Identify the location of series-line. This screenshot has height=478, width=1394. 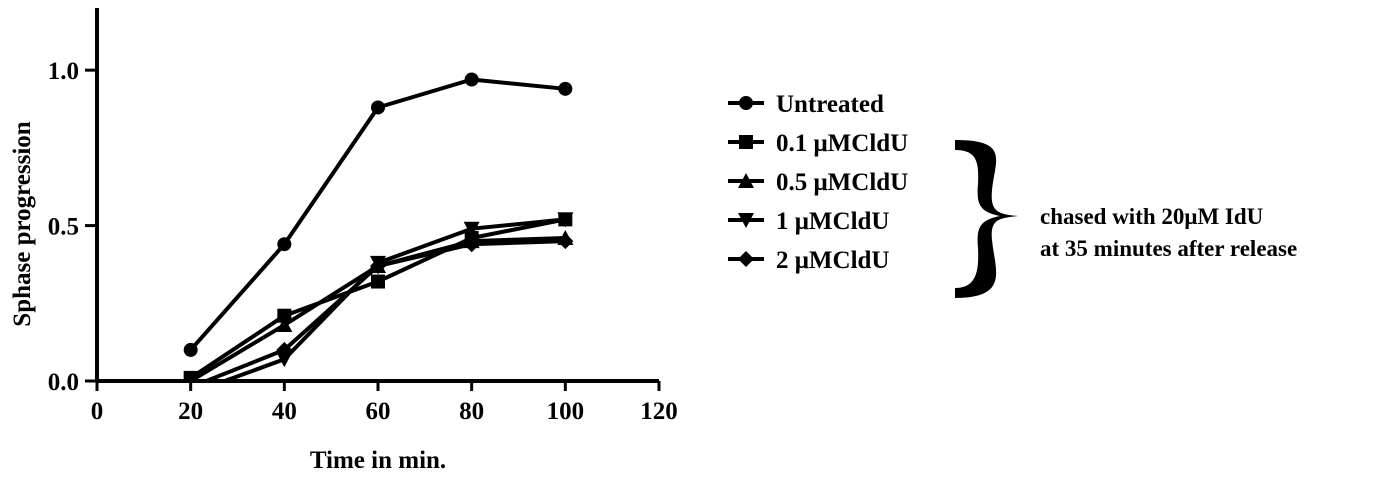
(392, 299).